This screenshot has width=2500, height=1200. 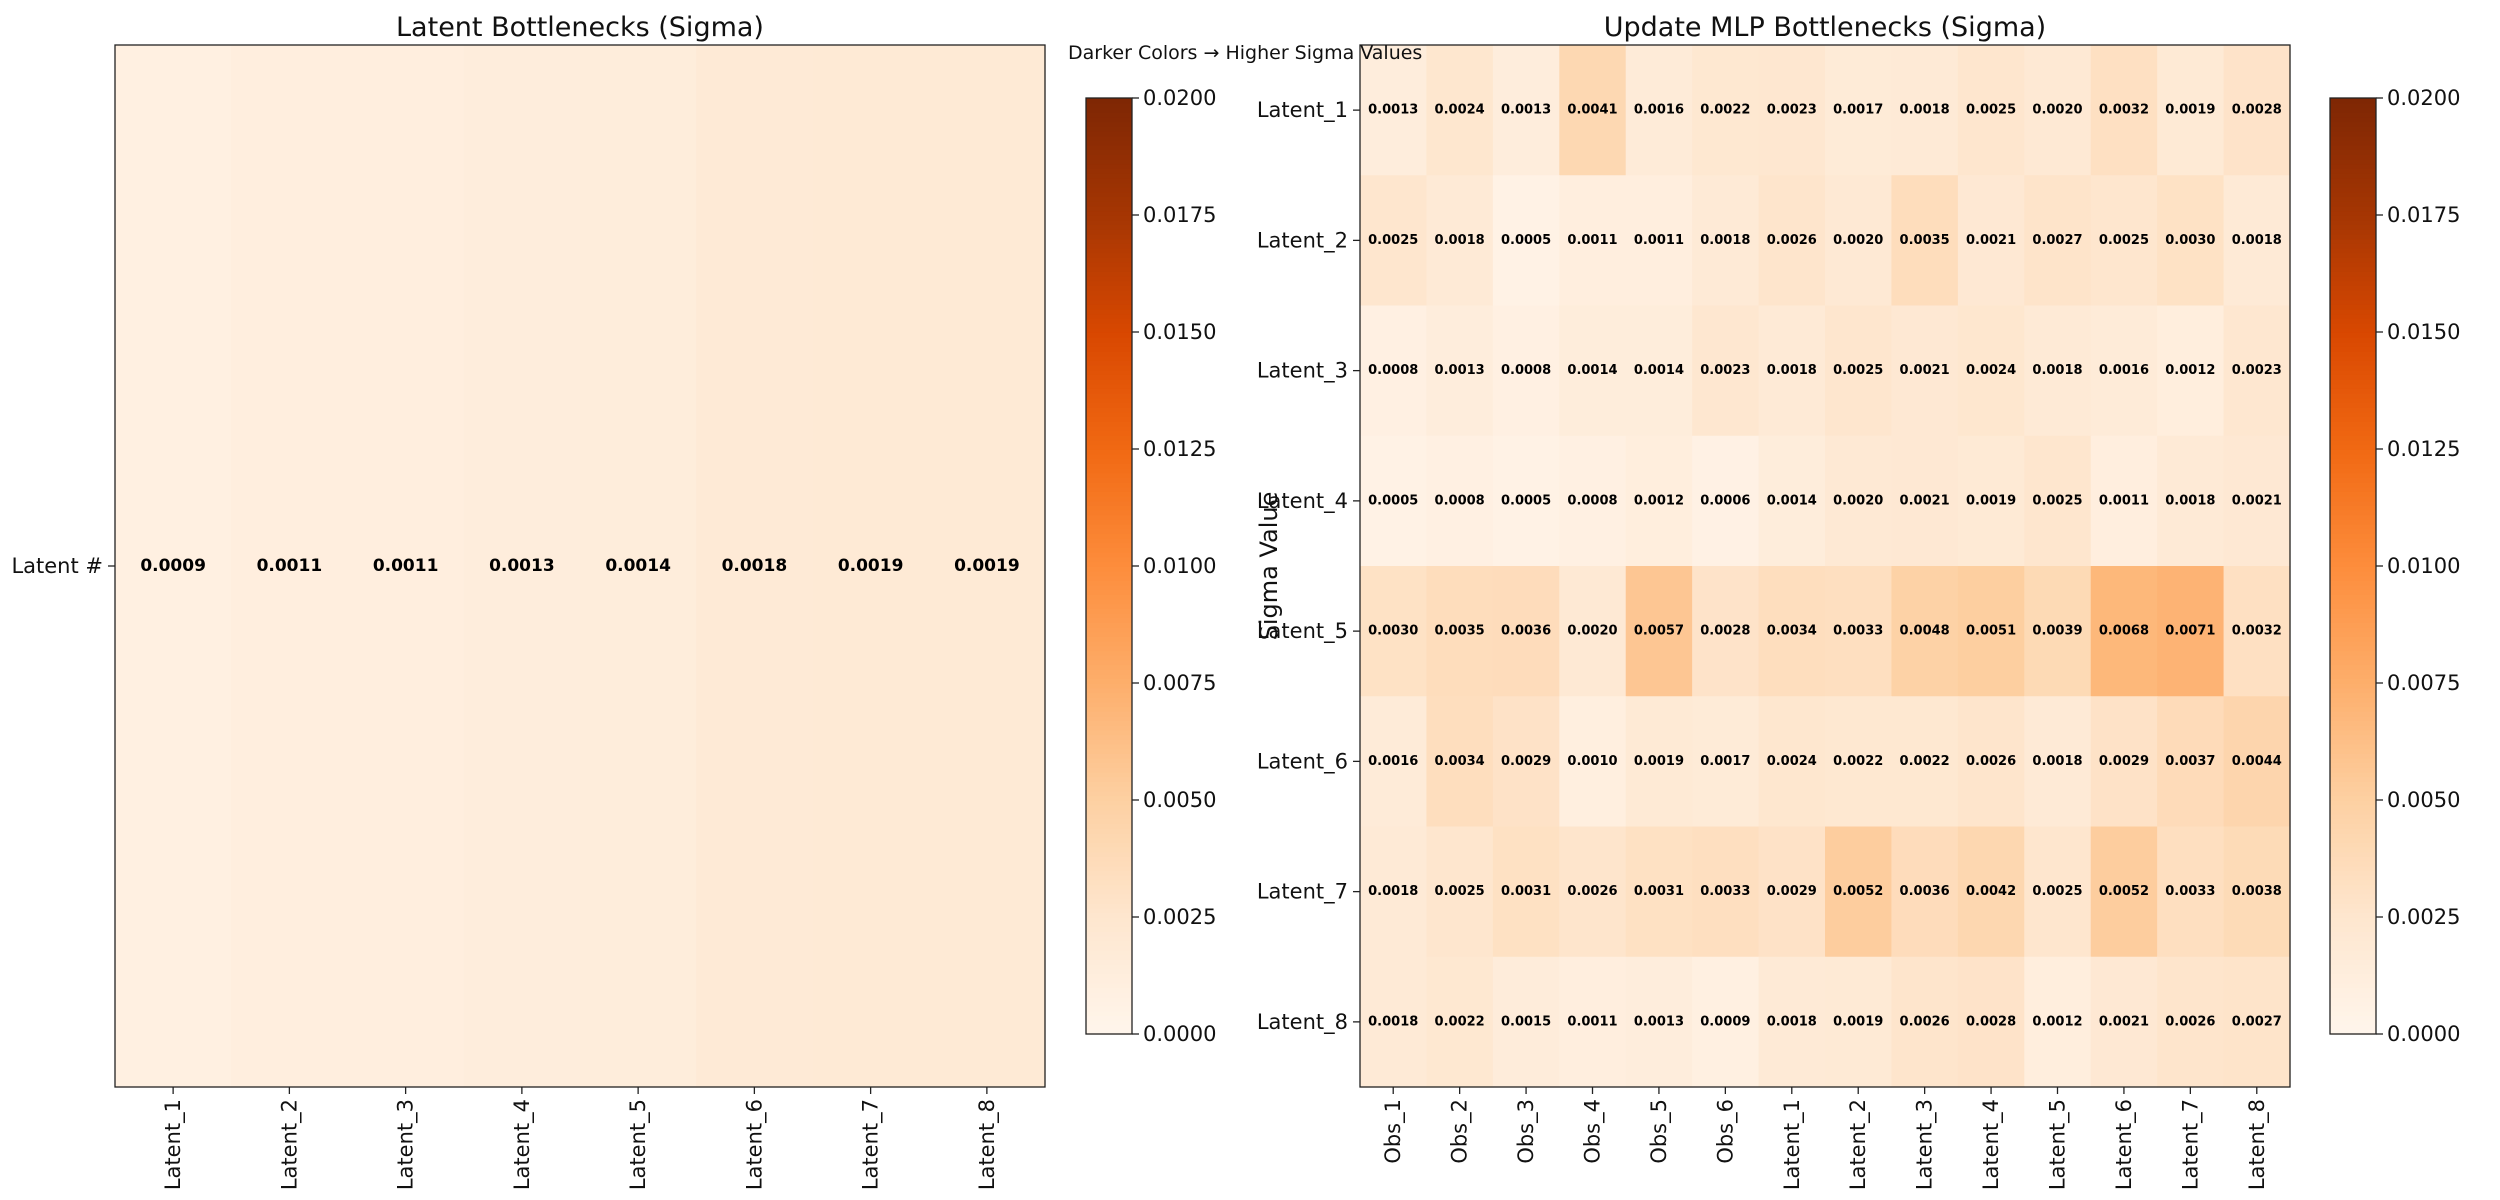 I want to click on cell-value-label: 0.0005, so click(x=1526, y=500).